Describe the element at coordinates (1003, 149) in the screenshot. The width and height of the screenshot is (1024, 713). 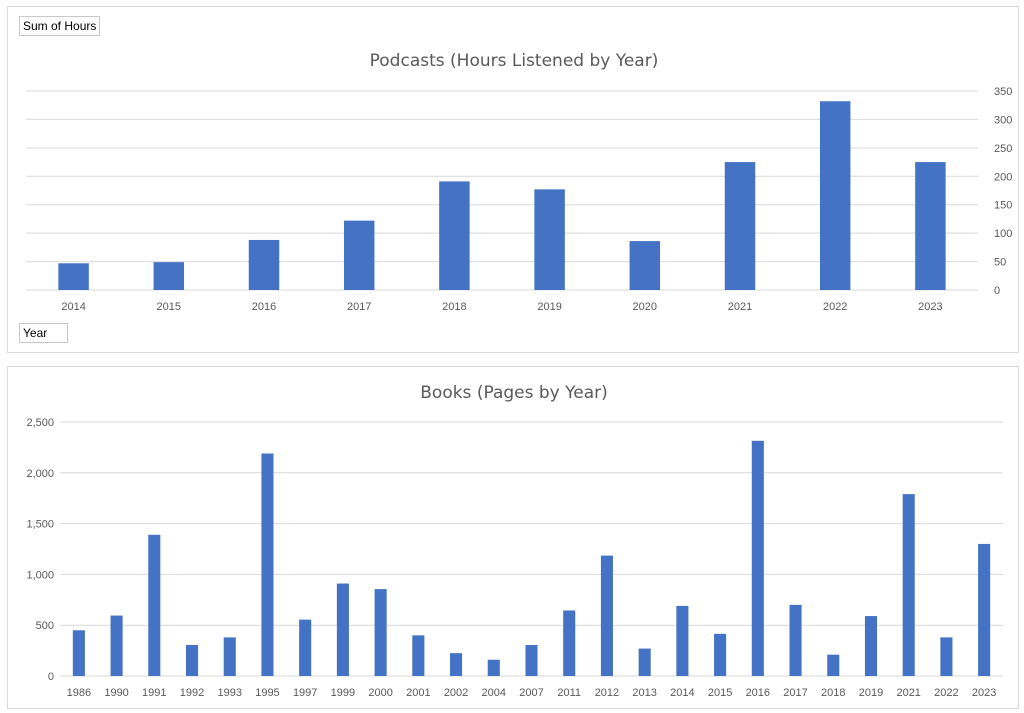
I see `y-tick-label: 250` at that location.